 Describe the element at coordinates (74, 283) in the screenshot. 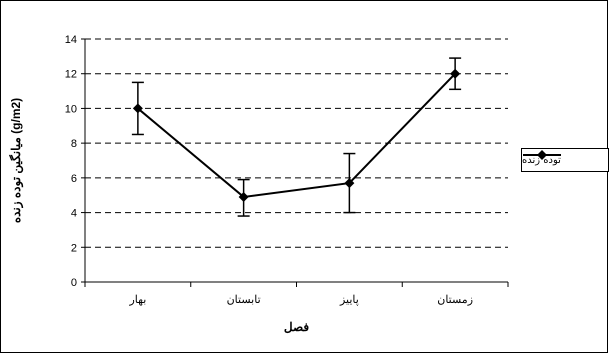

I see `y-tick-label: 0` at that location.